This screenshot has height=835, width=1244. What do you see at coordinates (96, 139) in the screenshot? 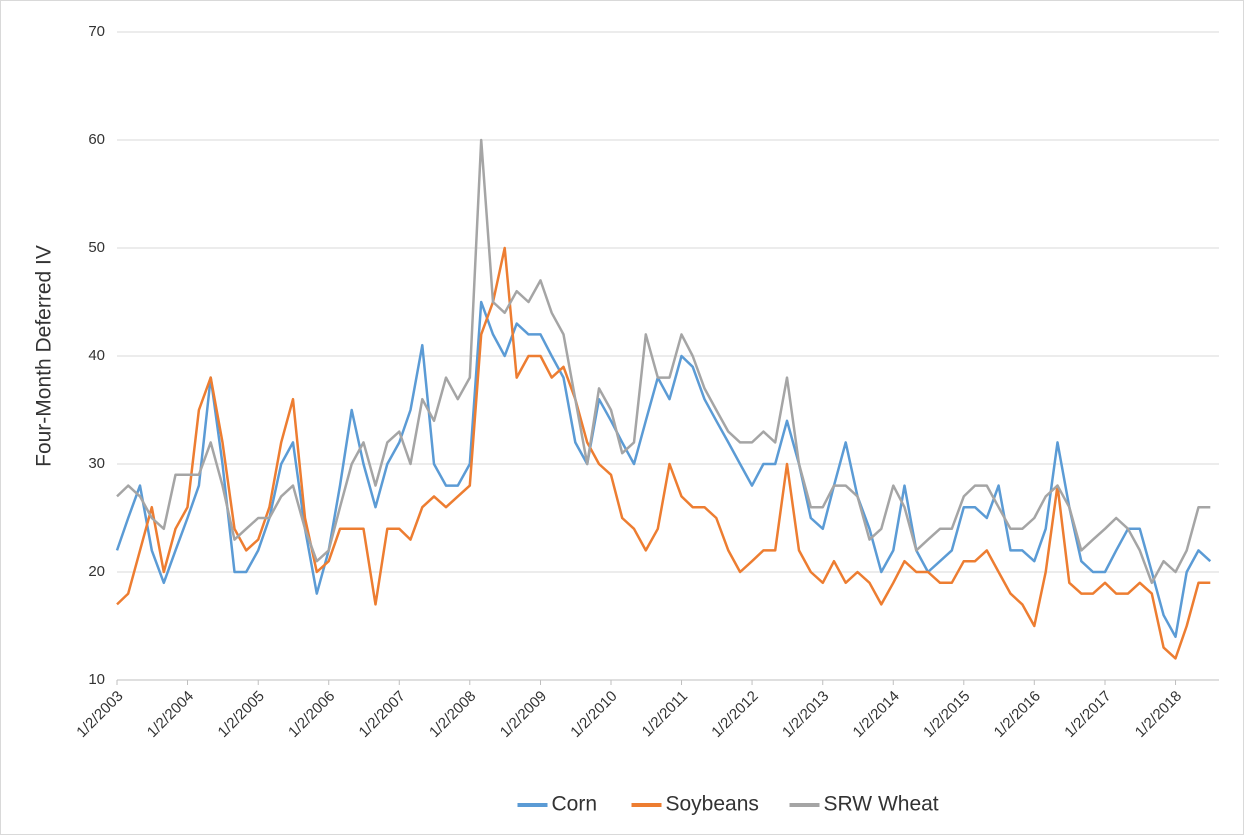
I see `y-tick-label: 60` at bounding box center [96, 139].